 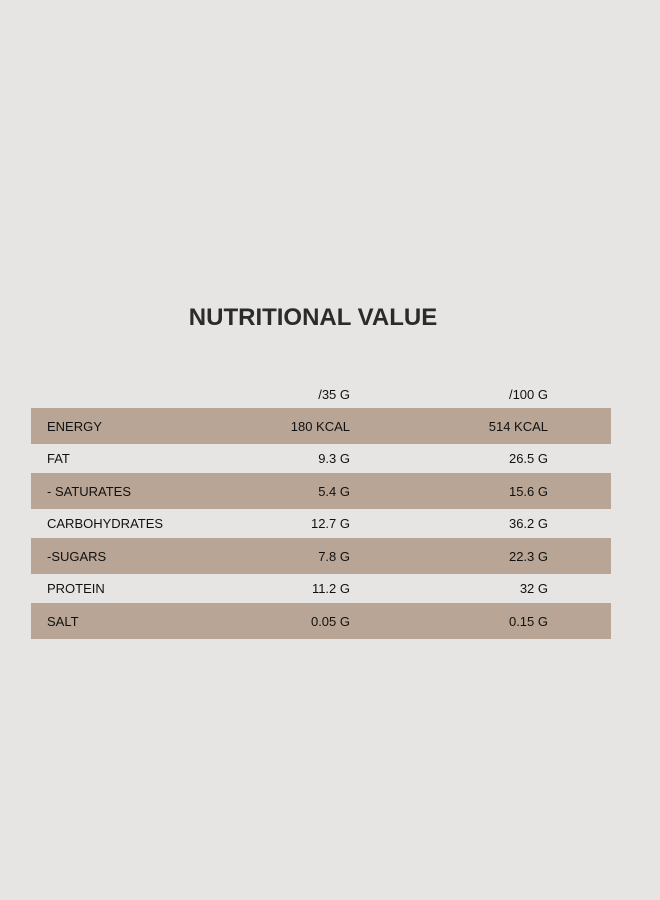 I want to click on table-row: PROTEIN 11.2 G 32 G, so click(x=321, y=588).